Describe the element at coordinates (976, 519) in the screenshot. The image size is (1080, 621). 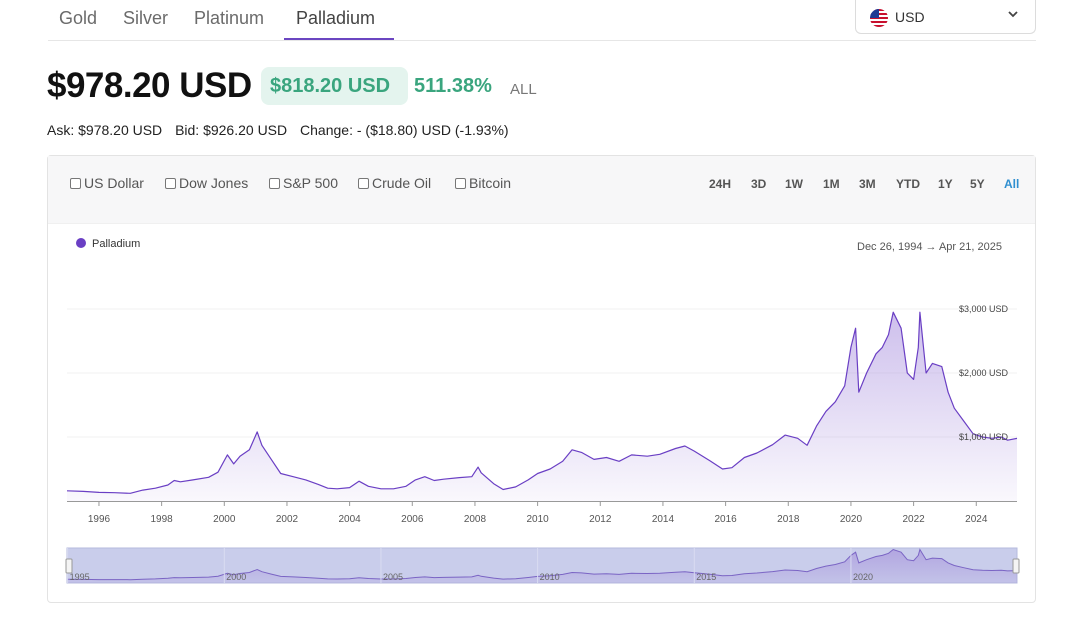
I see `x-tick-label: 2024` at that location.